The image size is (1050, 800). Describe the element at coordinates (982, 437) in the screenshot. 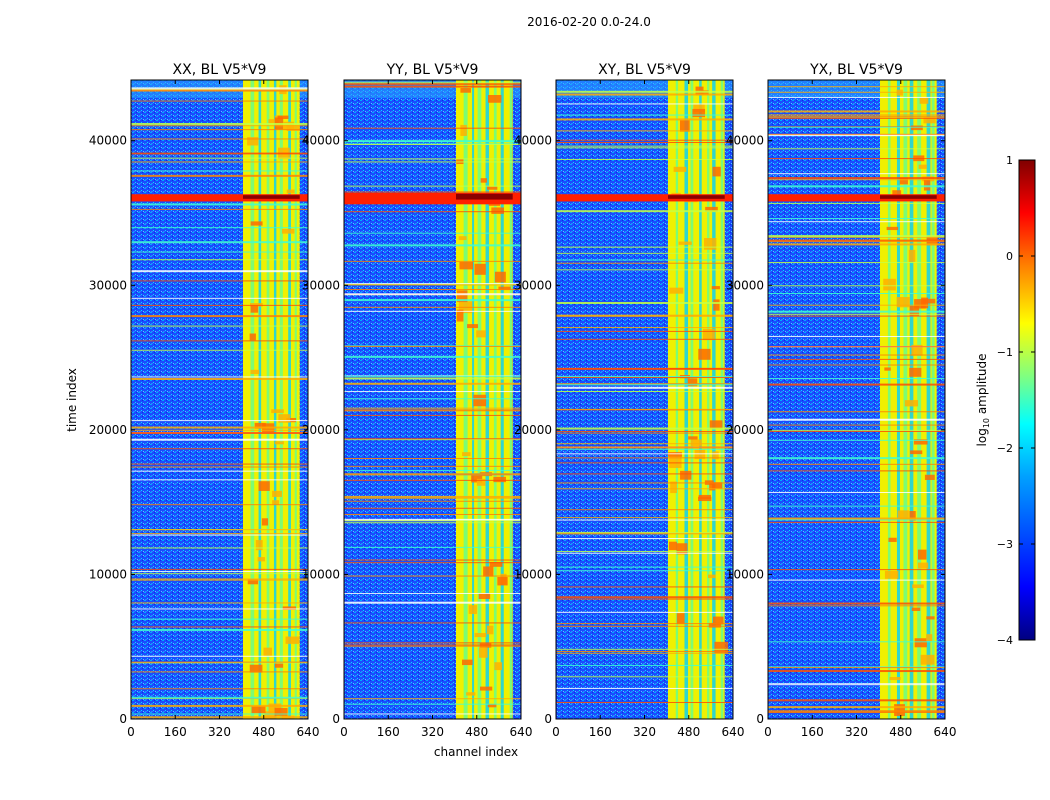

I see `colorbar-label-prefix: log` at that location.